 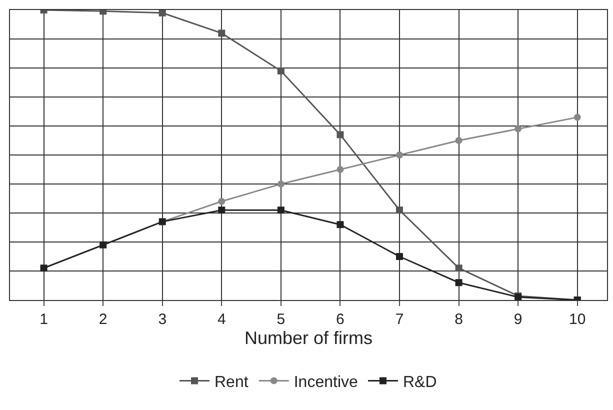 I want to click on x-tick-label: 10, so click(x=577, y=319).